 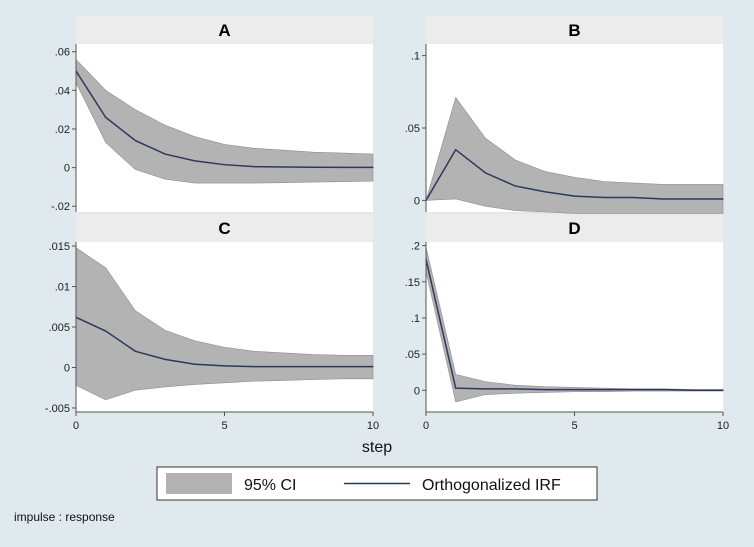 What do you see at coordinates (415, 319) in the screenshot?
I see `panel-d-y-tick-label: .1` at bounding box center [415, 319].